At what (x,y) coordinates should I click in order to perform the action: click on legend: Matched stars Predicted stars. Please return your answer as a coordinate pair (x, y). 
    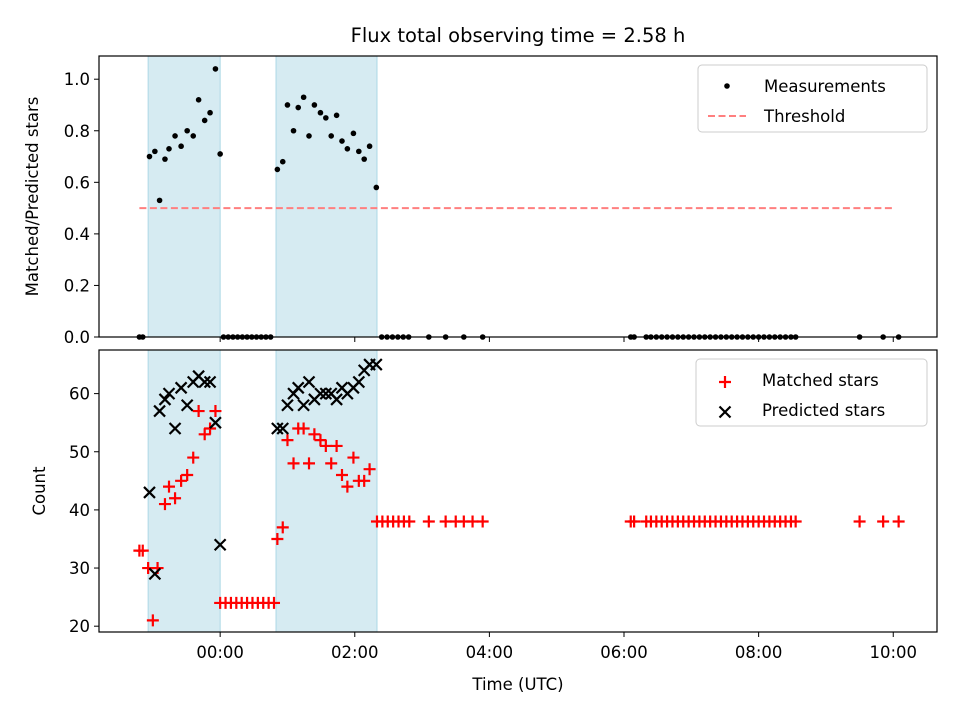
    Looking at the image, I should click on (811, 392).